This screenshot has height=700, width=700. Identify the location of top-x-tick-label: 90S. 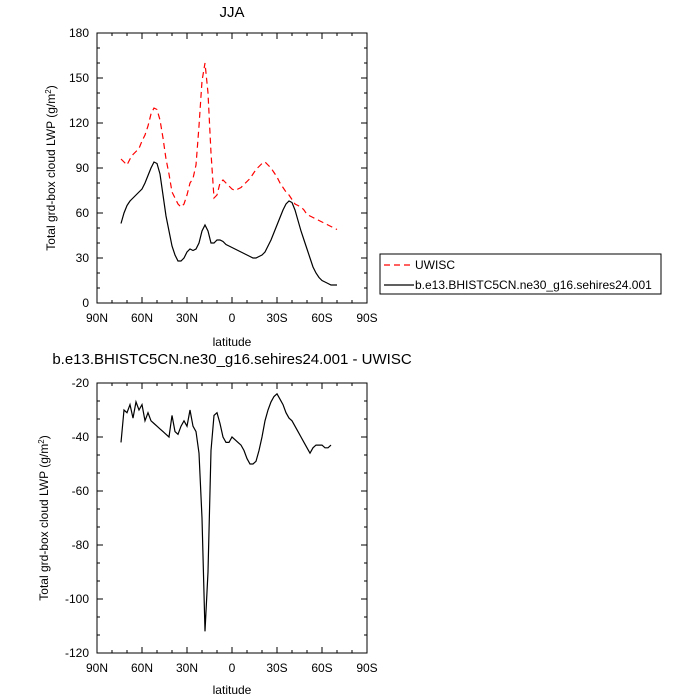
(366, 318).